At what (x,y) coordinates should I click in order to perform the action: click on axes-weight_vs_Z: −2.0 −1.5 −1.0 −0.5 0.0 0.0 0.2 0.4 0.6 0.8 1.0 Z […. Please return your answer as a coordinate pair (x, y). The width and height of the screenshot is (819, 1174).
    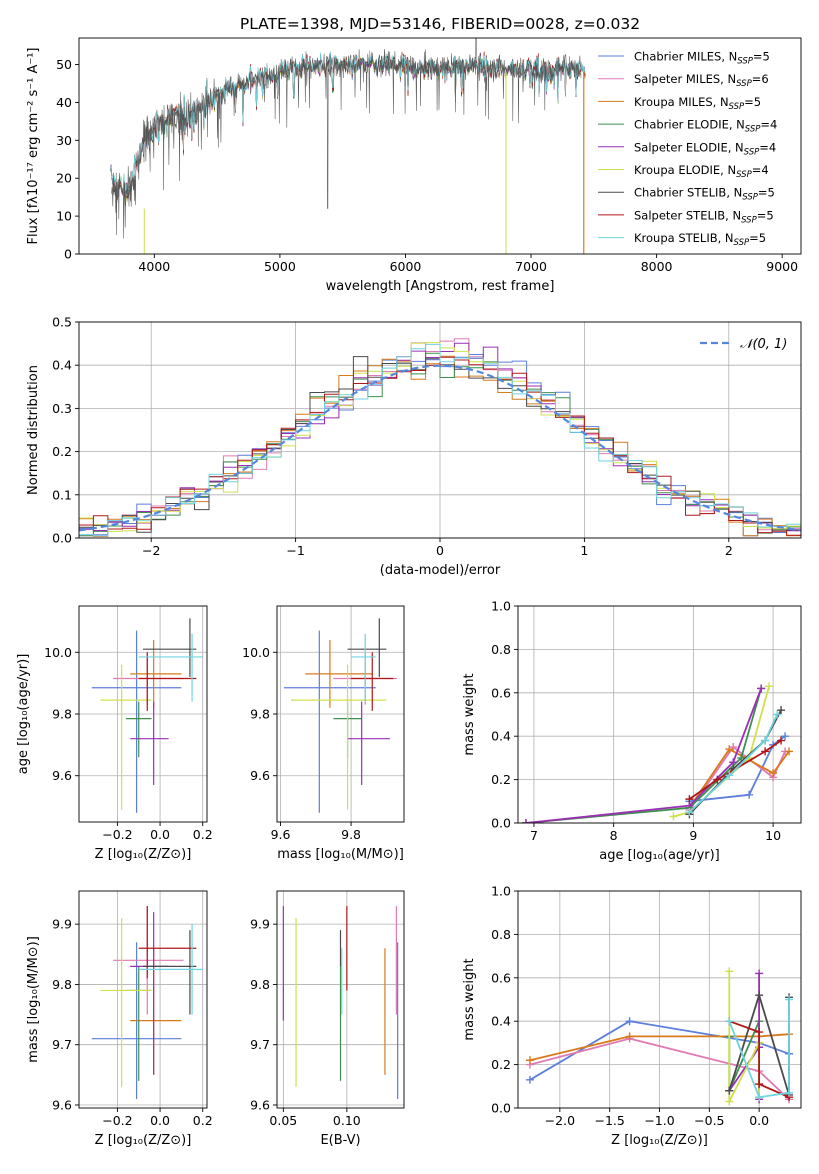
    Looking at the image, I should click on (632, 1016).